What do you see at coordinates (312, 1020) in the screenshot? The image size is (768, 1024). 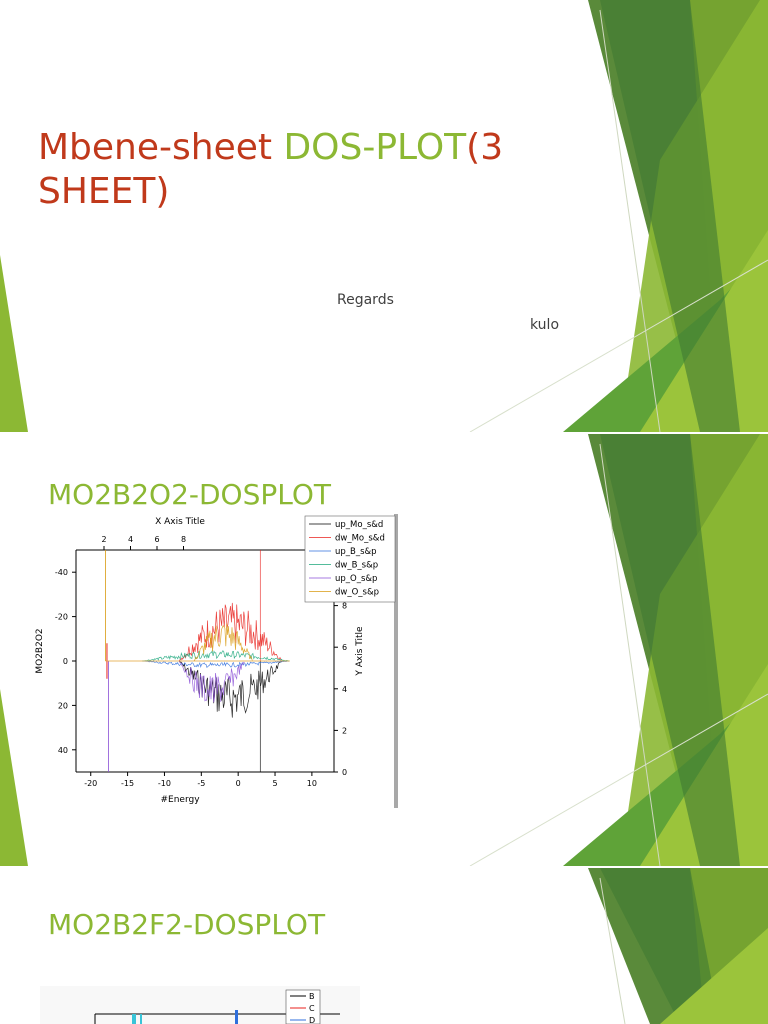 I see `legend-label: D` at bounding box center [312, 1020].